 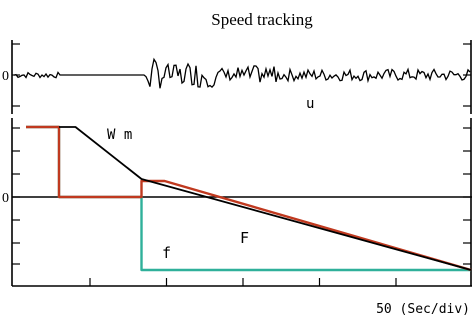 What do you see at coordinates (262, 19) in the screenshot?
I see `chart-title: Speed tracking` at bounding box center [262, 19].